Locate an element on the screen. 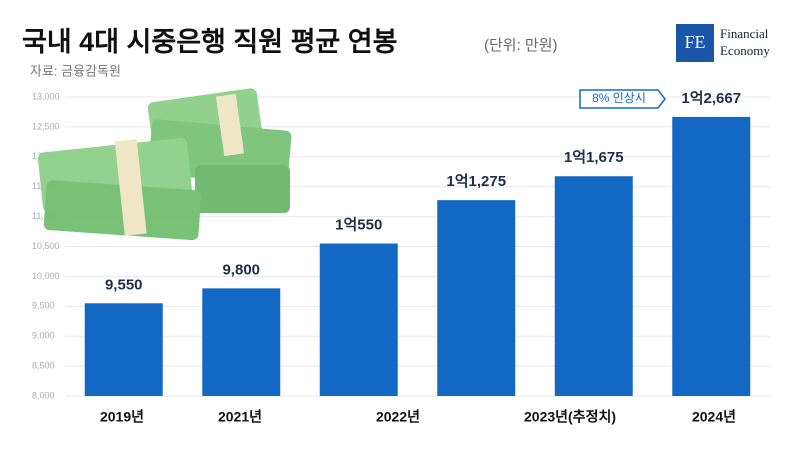 Image resolution: width=800 pixels, height=450 pixels. value-label: 9,550 is located at coordinates (124, 284).